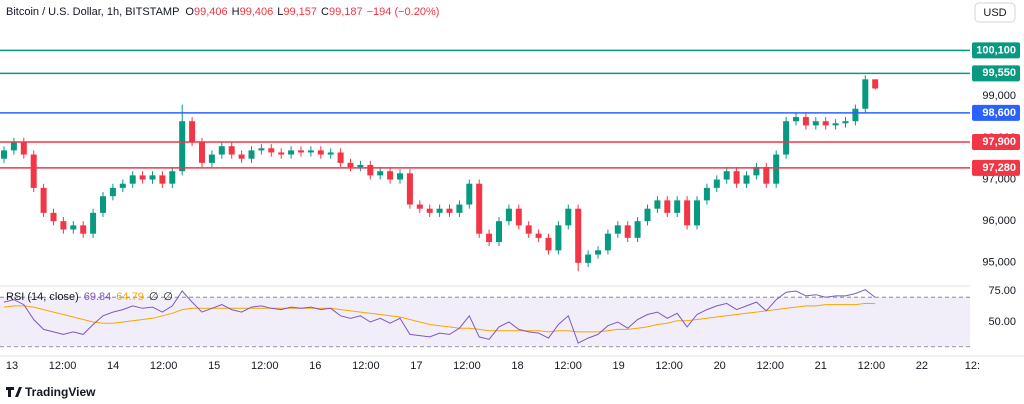 The width and height of the screenshot is (1024, 404). What do you see at coordinates (315, 366) in the screenshot?
I see `x-tick-label: 16` at bounding box center [315, 366].